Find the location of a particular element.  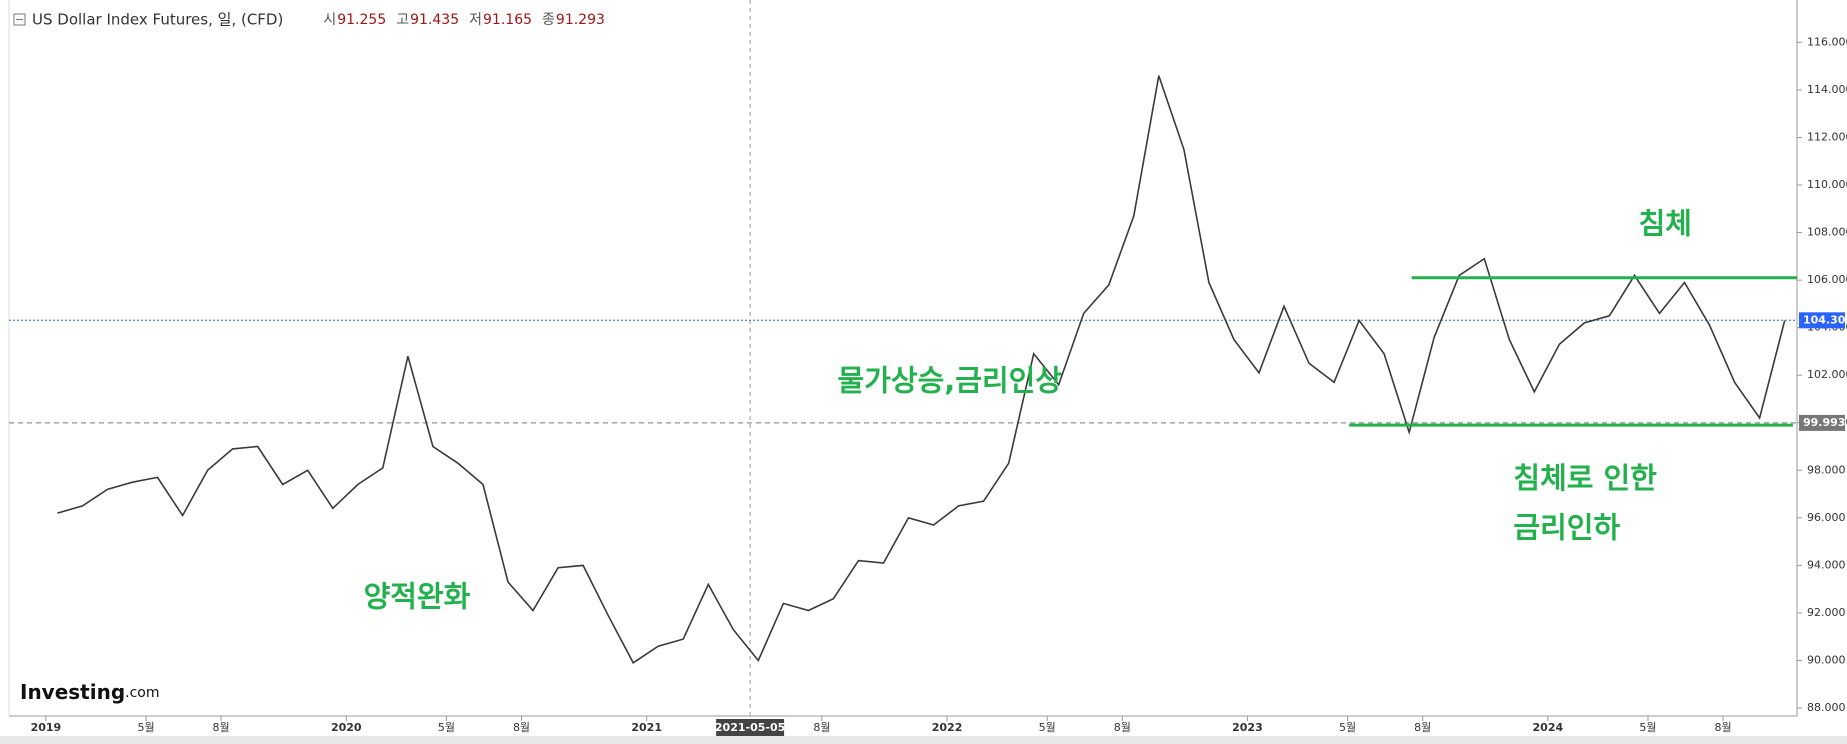

y-tick-label: 98.000 is located at coordinates (1826, 469).